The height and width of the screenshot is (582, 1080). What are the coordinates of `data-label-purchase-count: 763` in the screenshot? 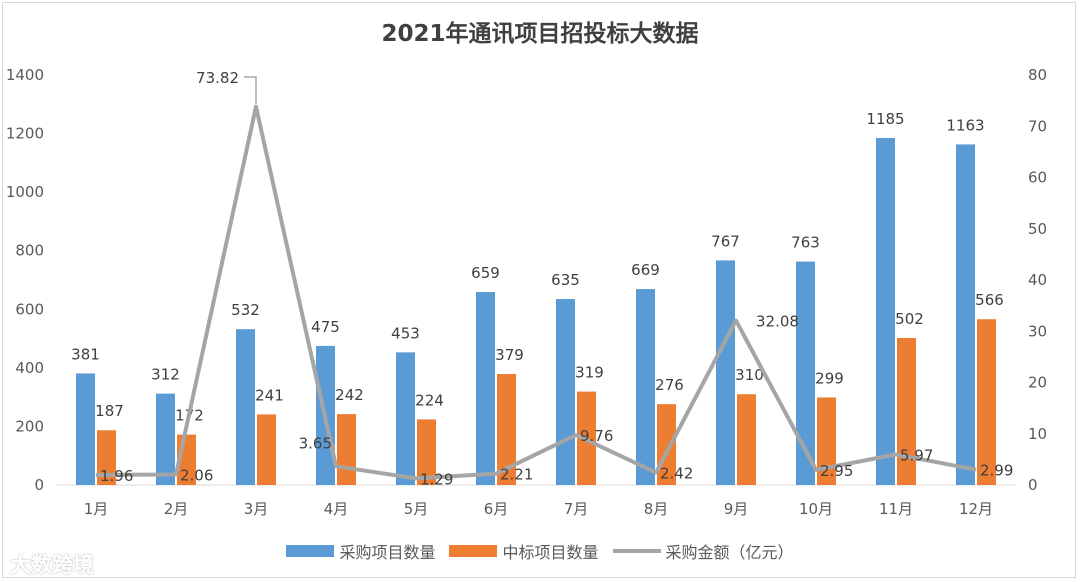 It's located at (805, 243).